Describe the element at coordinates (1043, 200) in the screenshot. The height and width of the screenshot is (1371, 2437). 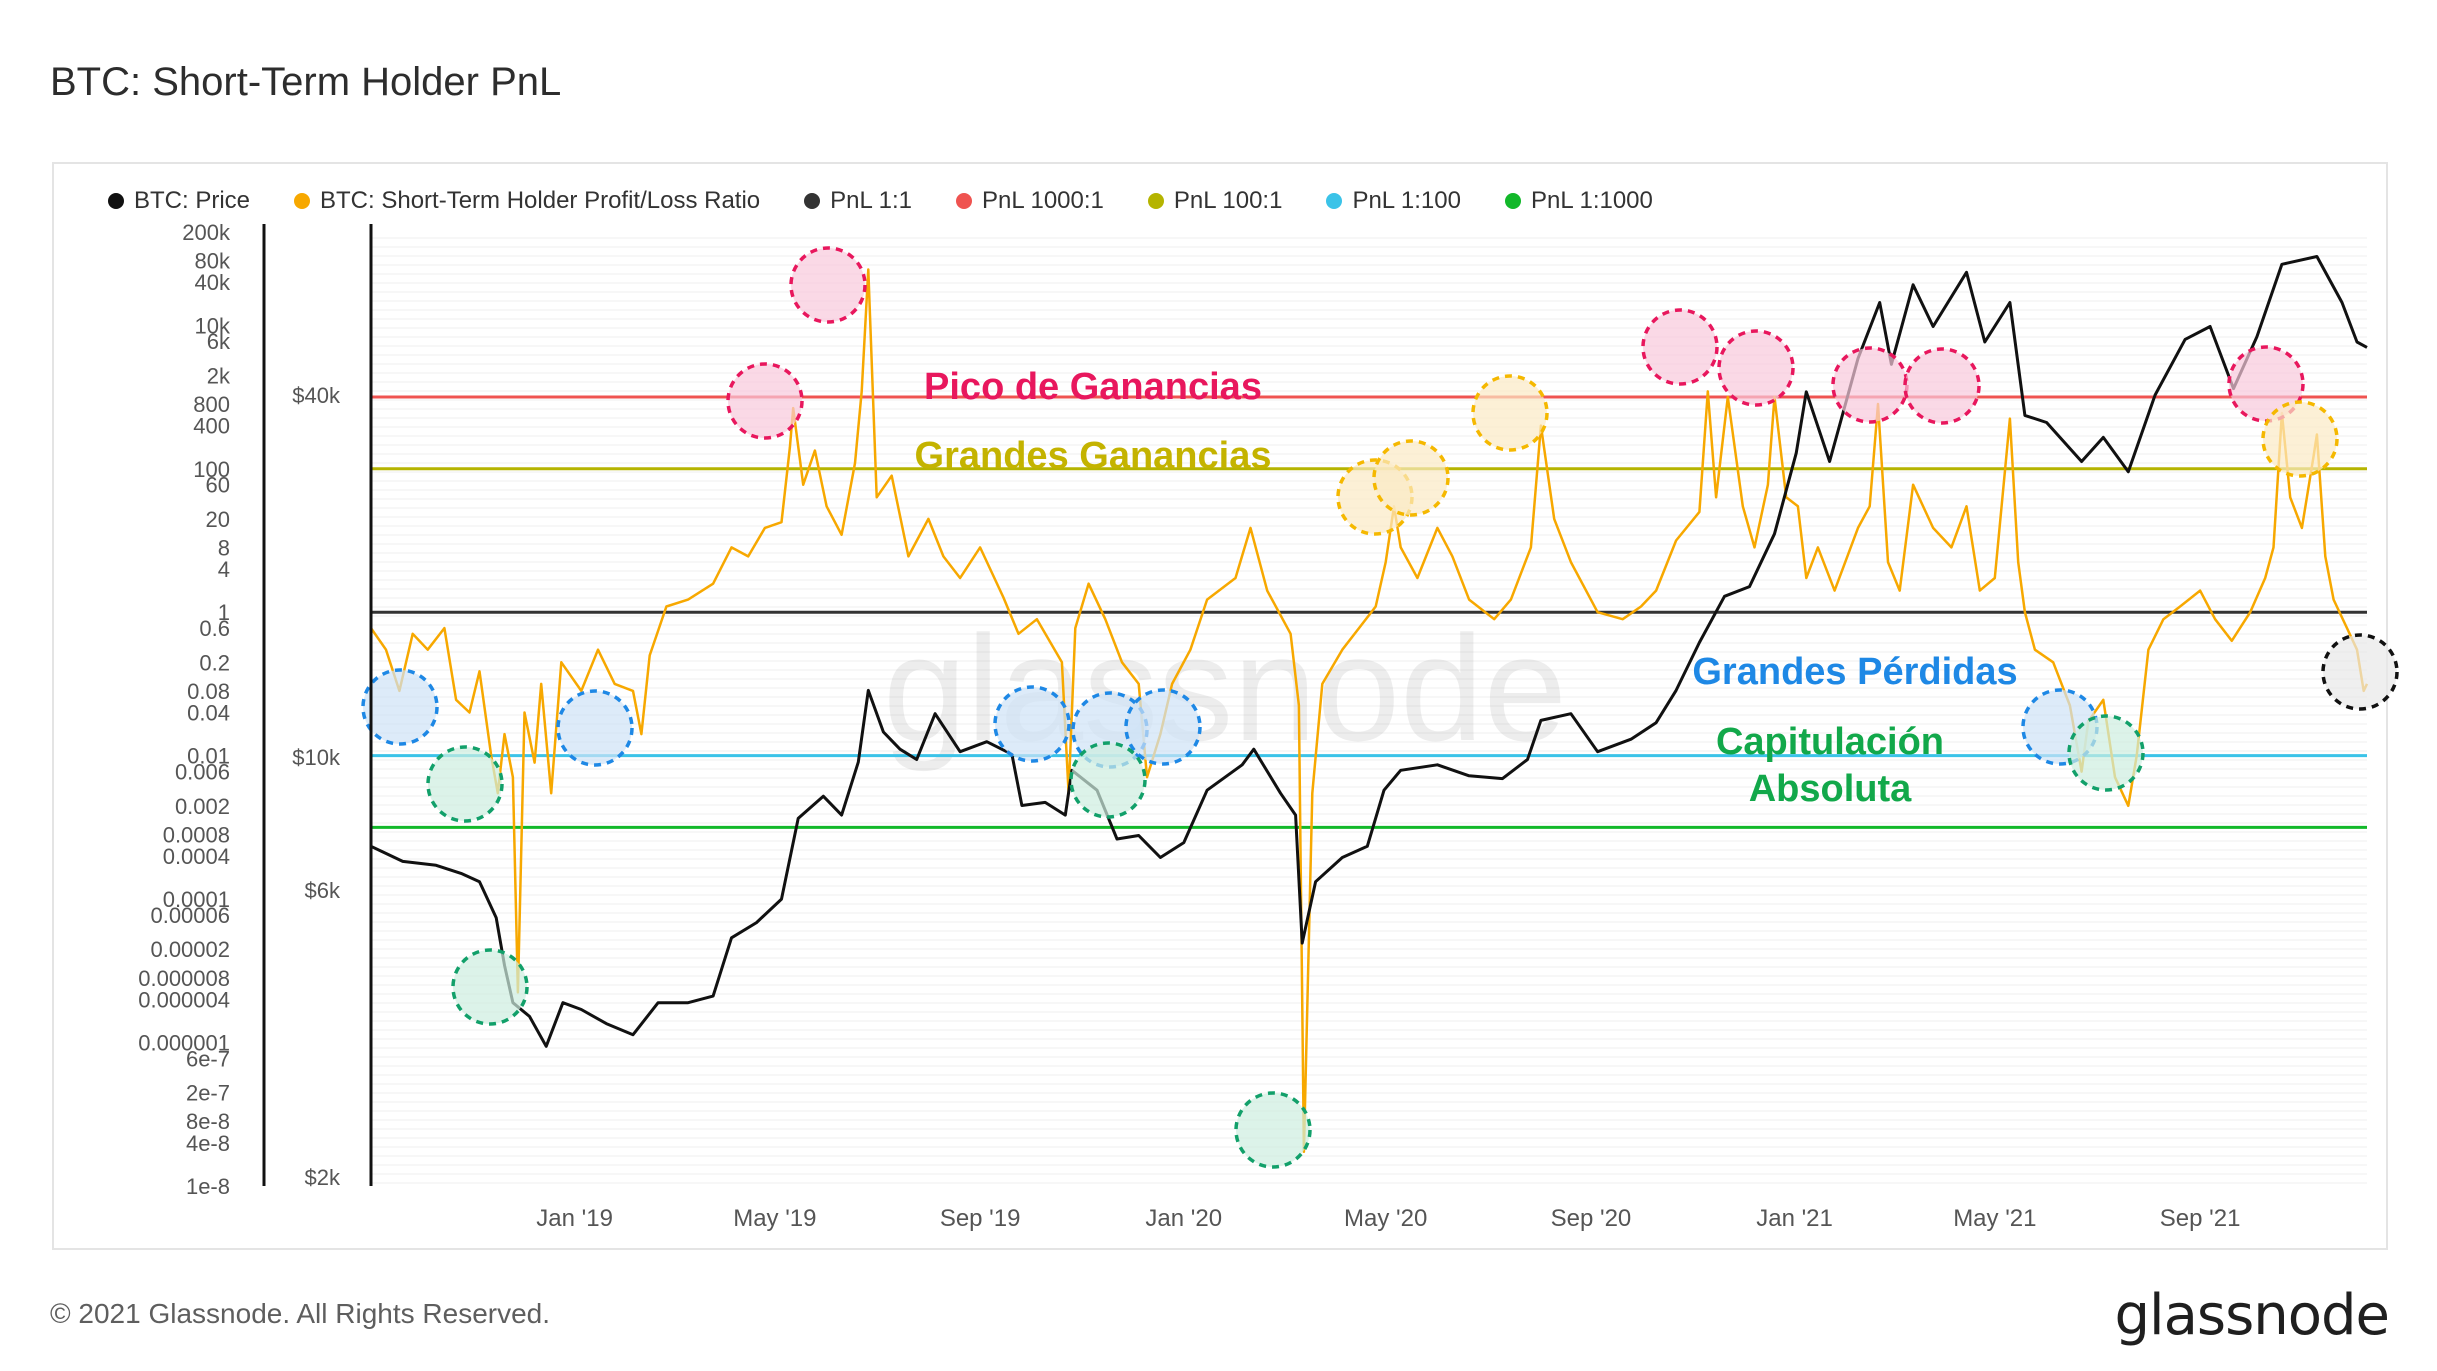
I see `legend-label: PnL 1000:1` at that location.